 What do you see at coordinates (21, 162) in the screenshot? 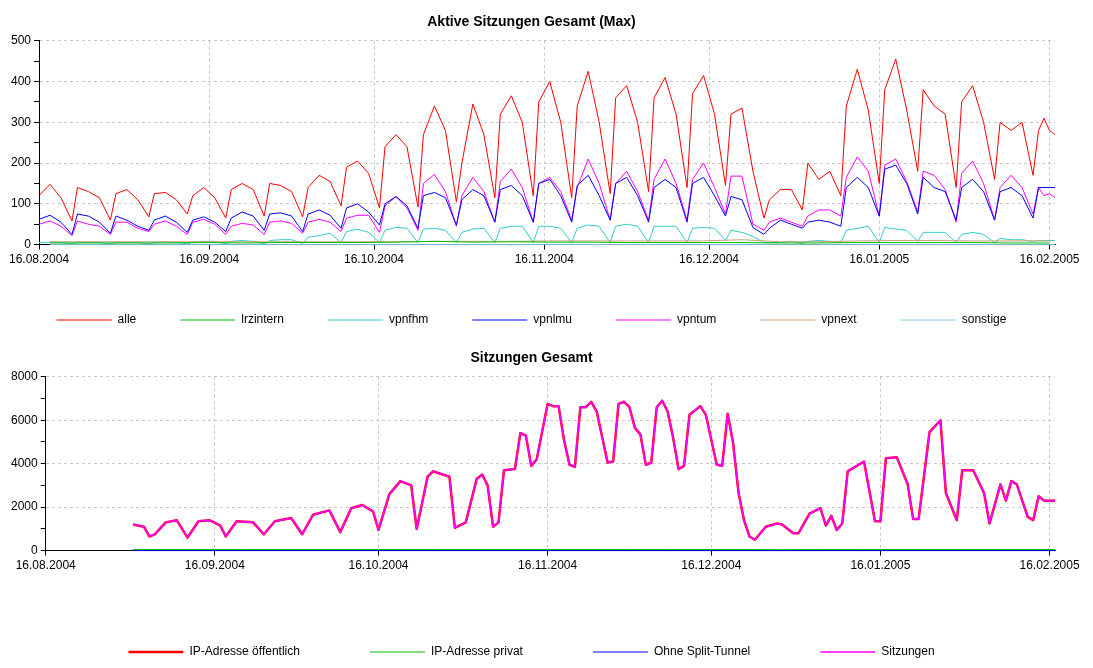
I see `y-tick-label: 200` at bounding box center [21, 162].